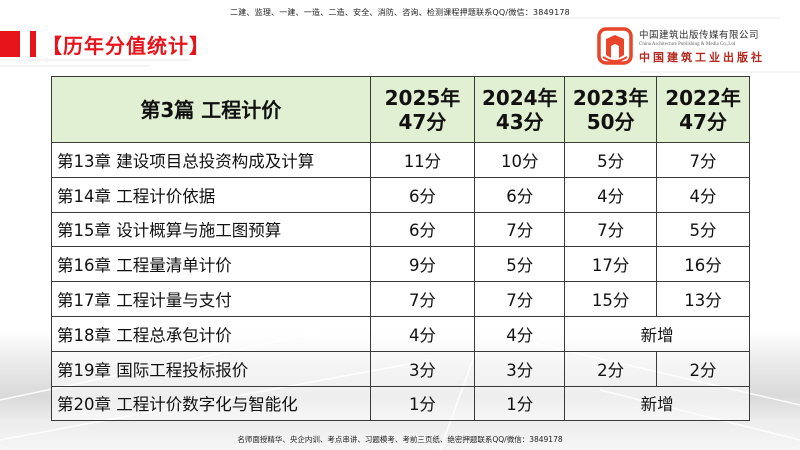 The width and height of the screenshot is (800, 450). I want to click on table-row: 第19章 国际工程投标报价 3分 3分 2分 2分, so click(400, 368).